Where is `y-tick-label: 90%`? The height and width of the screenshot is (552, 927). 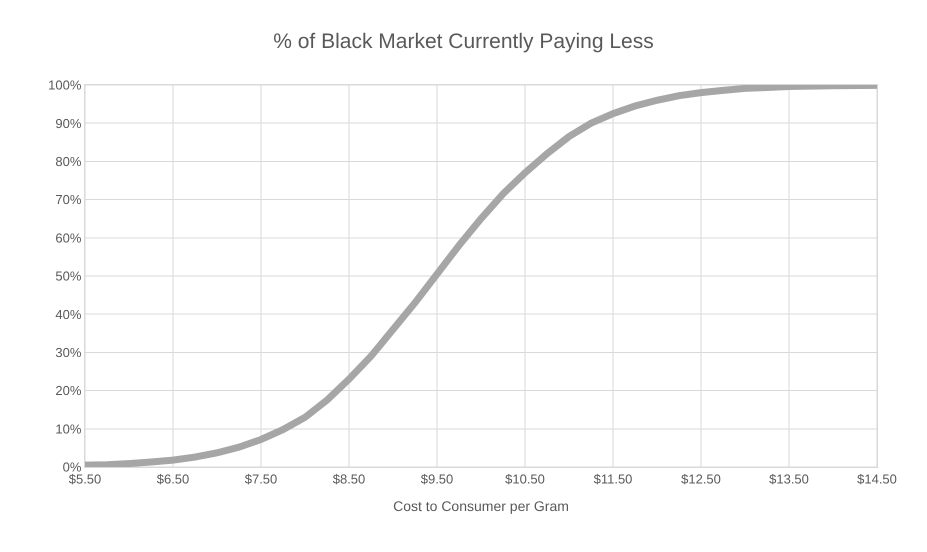 y-tick-label: 90% is located at coordinates (68, 123).